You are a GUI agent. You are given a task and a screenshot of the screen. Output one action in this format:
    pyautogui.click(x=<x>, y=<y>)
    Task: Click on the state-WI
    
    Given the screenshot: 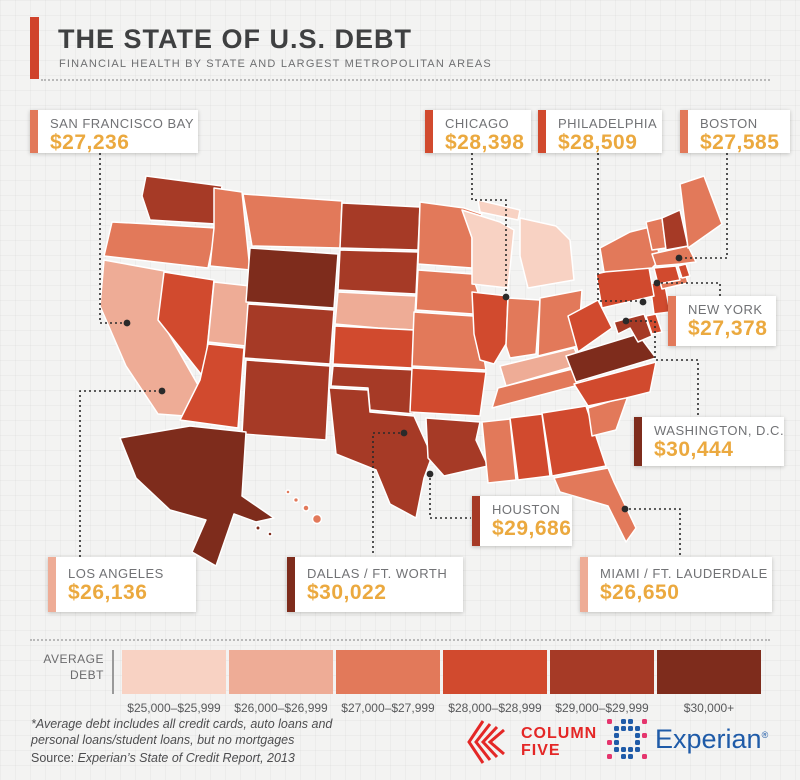 What is the action you would take?
    pyautogui.click(x=488, y=249)
    